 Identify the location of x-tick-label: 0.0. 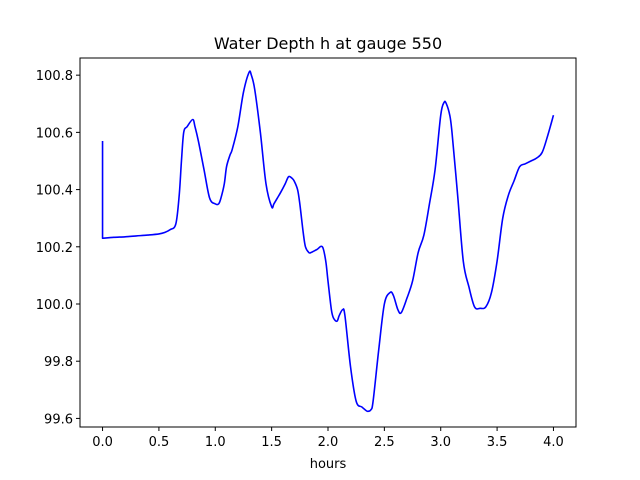
(102, 442).